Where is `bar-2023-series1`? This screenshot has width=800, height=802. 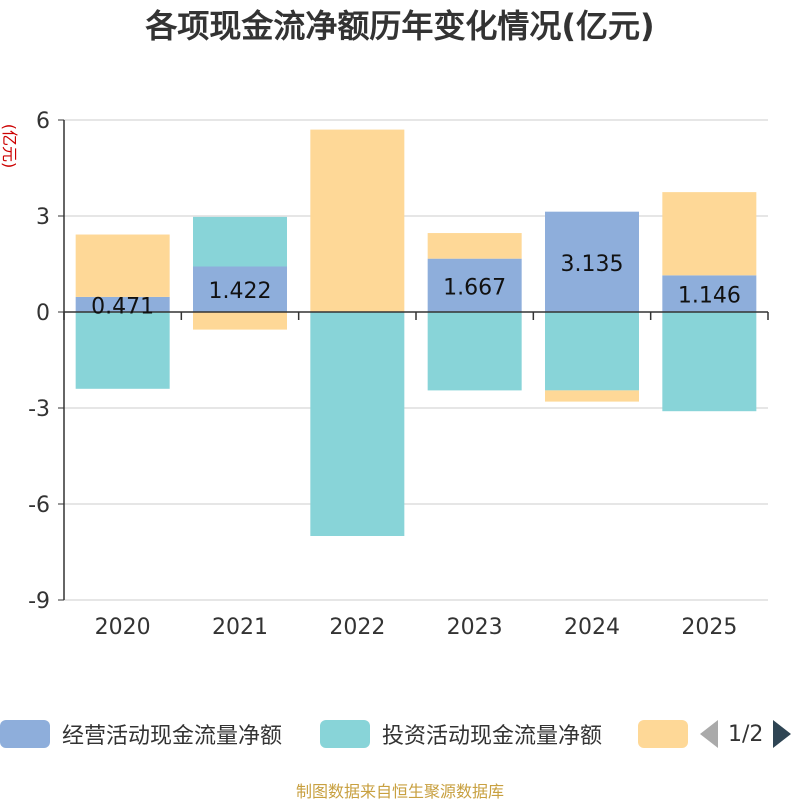
bar-2023-series1 is located at coordinates (474, 351).